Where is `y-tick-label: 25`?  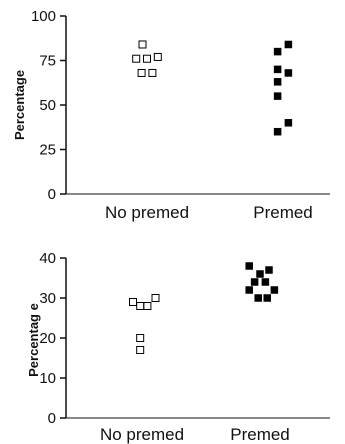
y-tick-label: 25 is located at coordinates (47, 150).